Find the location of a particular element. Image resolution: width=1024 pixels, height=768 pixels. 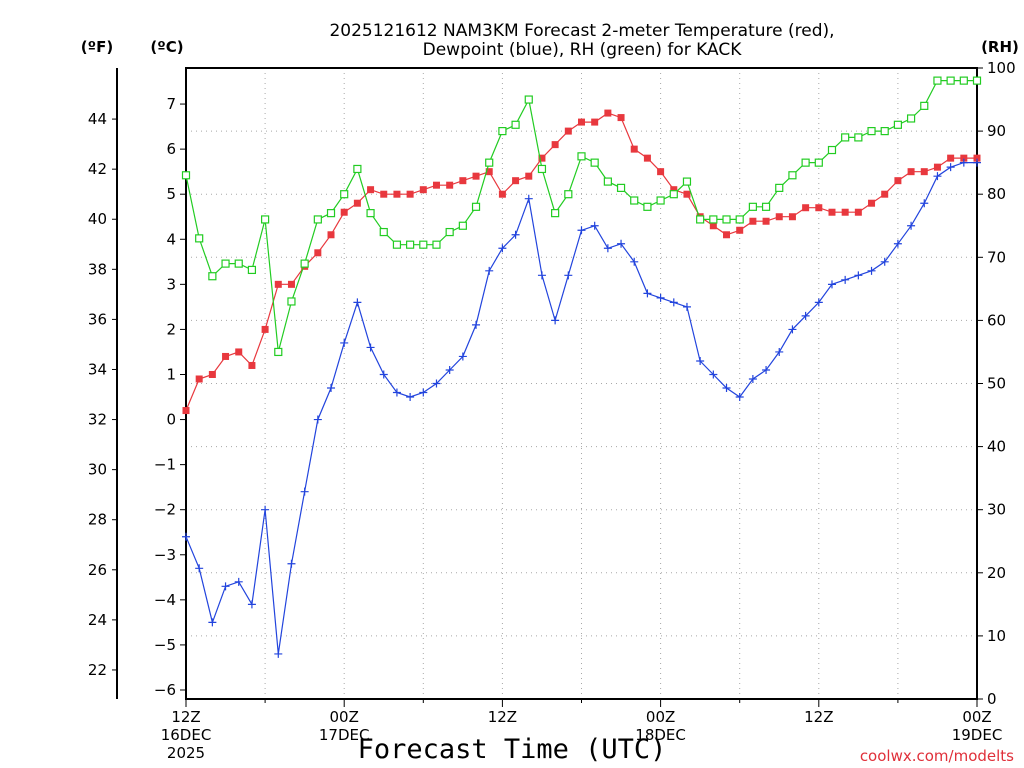

time-tick-label: 12Z is located at coordinates (818, 717).